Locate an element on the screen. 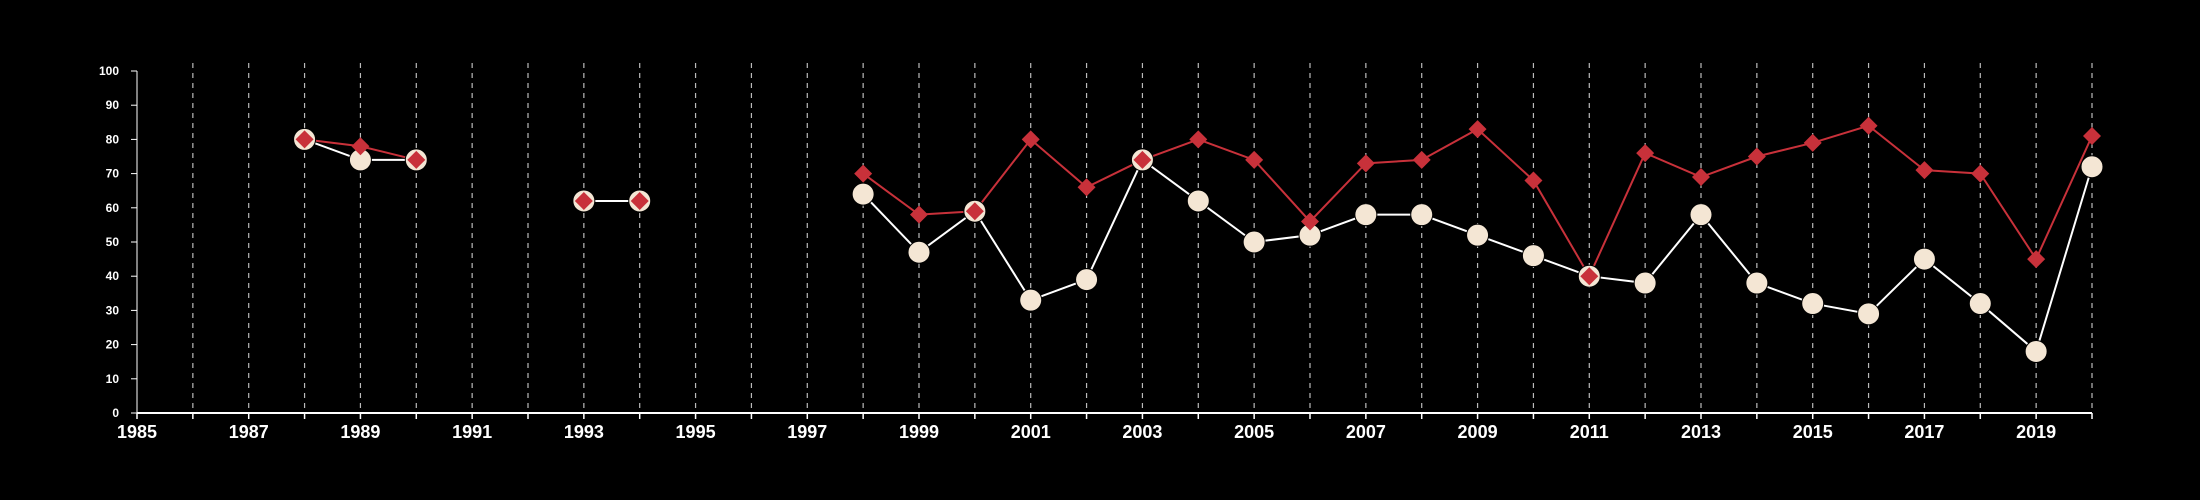 The height and width of the screenshot is (500, 2200). x-tick-label: 2001 is located at coordinates (1031, 432).